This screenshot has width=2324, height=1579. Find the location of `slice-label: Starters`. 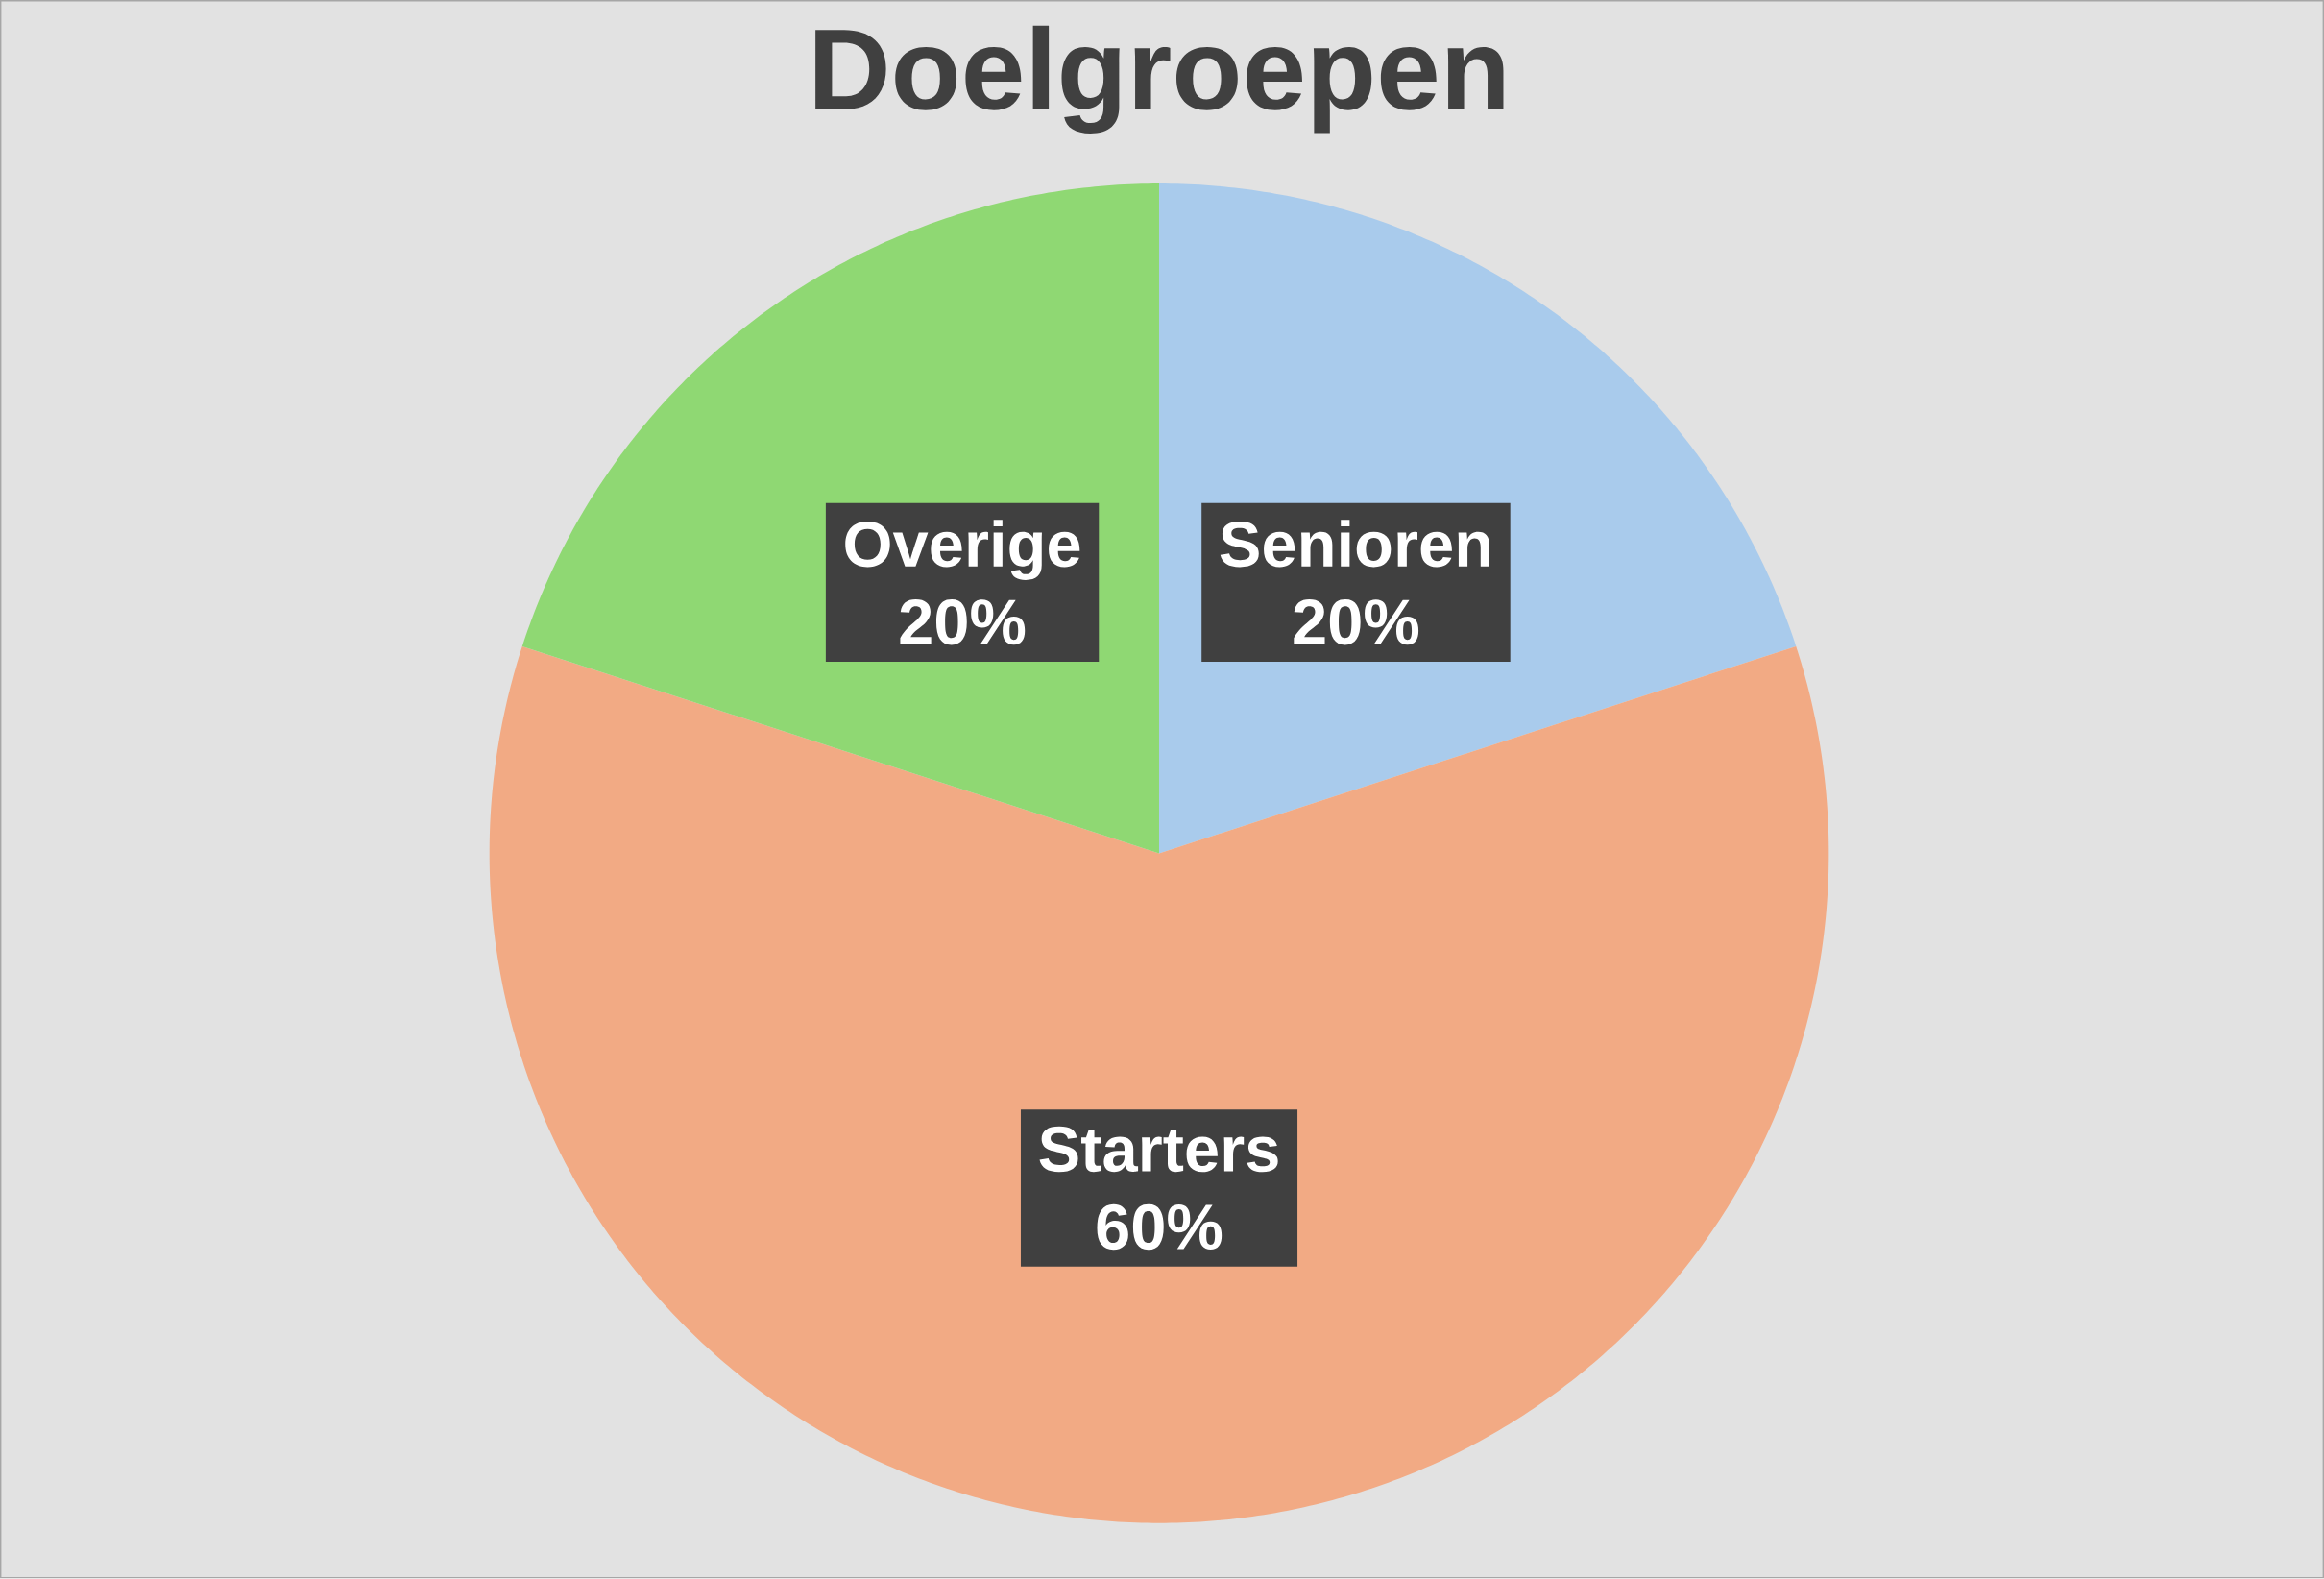

slice-label: Starters is located at coordinates (1158, 1150).